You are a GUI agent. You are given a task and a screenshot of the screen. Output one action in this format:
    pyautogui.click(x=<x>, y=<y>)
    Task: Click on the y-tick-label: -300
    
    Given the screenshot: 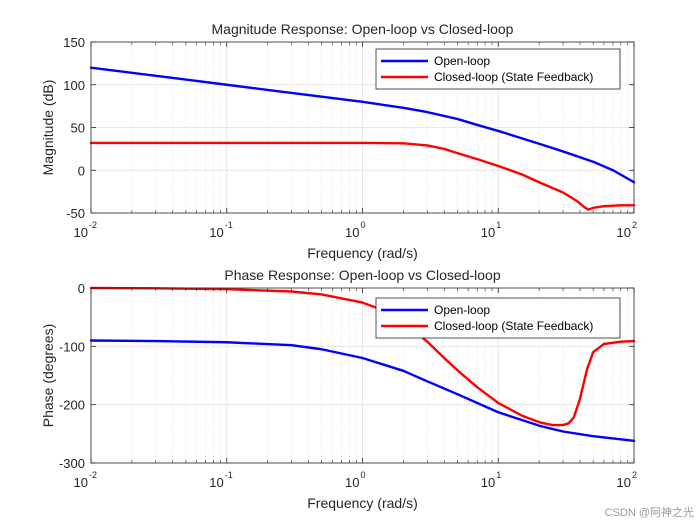 What is the action you would take?
    pyautogui.click(x=72, y=463)
    